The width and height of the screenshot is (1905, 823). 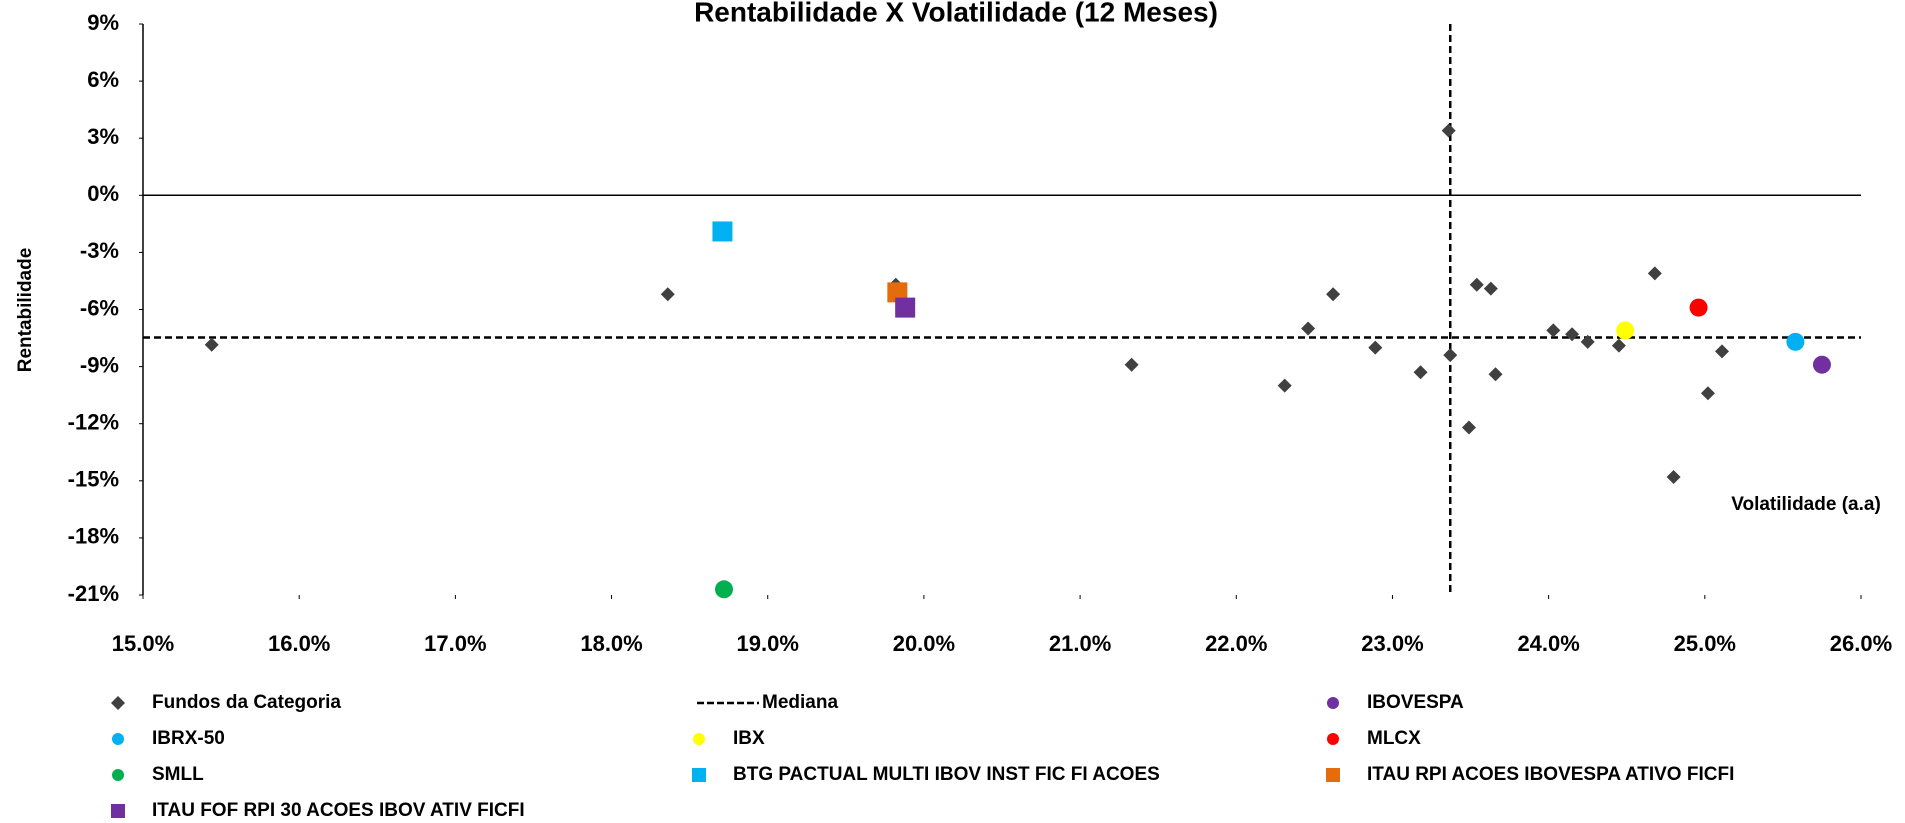 I want to click on x-tick-label: 20.0%, so click(x=924, y=643).